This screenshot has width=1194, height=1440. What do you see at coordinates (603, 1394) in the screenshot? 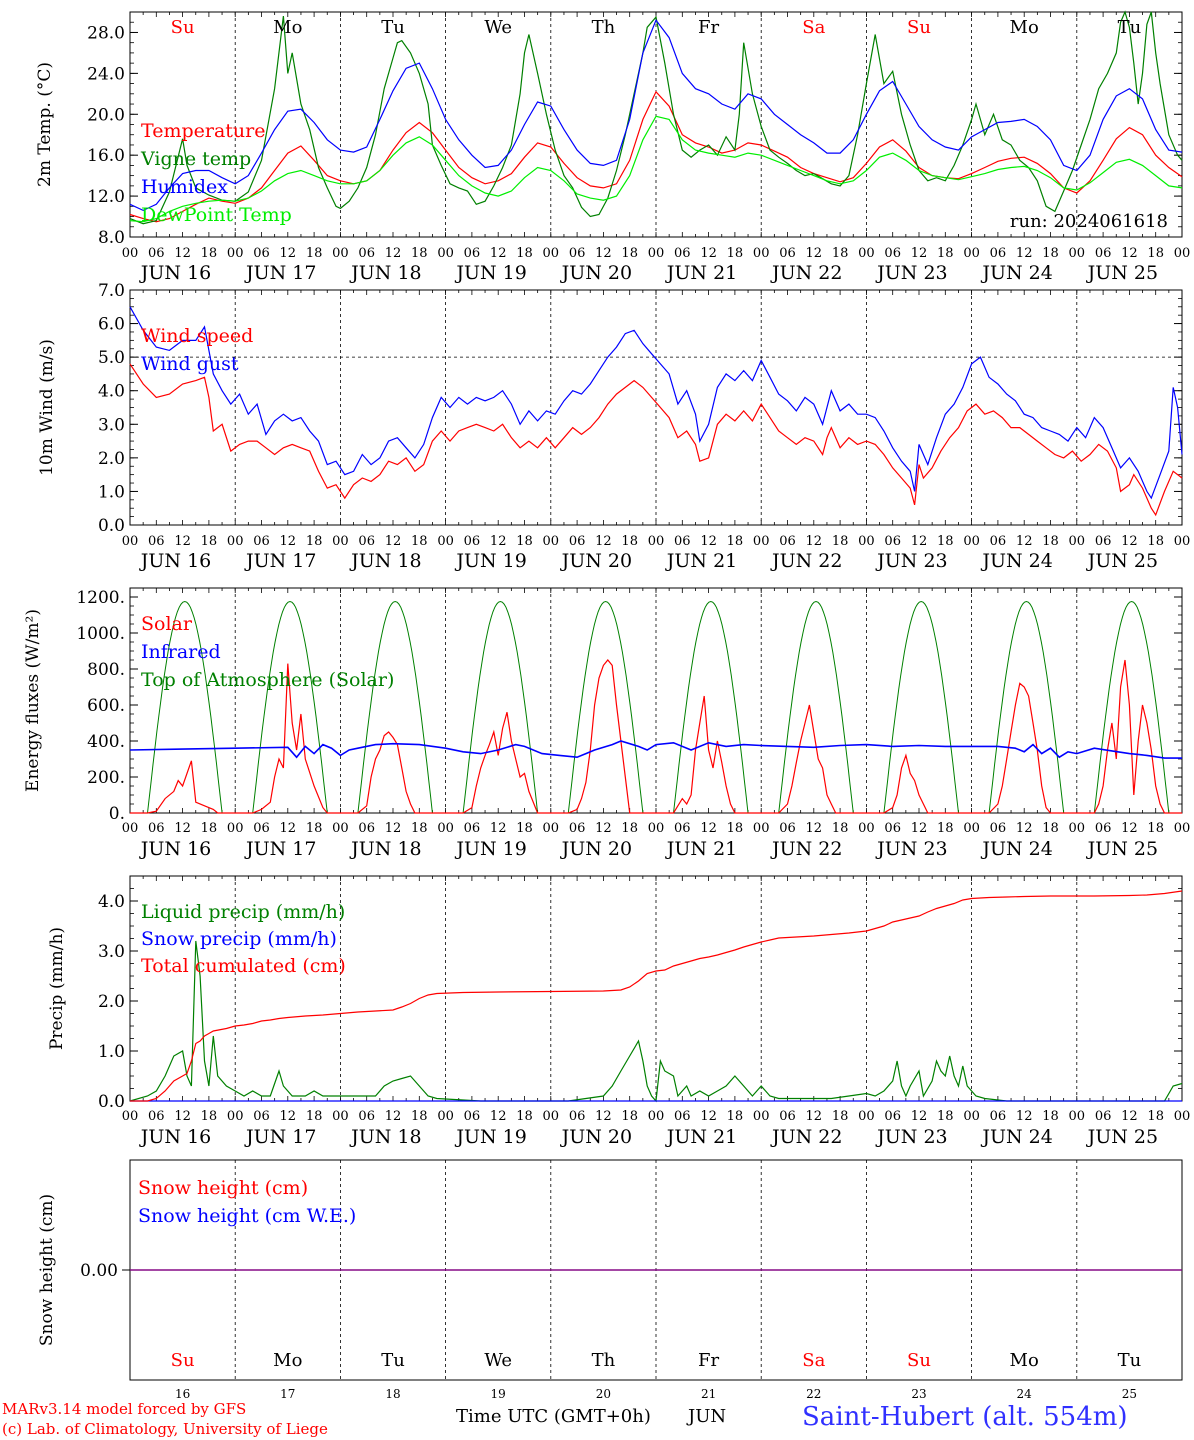
I see `day-number: 20` at bounding box center [603, 1394].